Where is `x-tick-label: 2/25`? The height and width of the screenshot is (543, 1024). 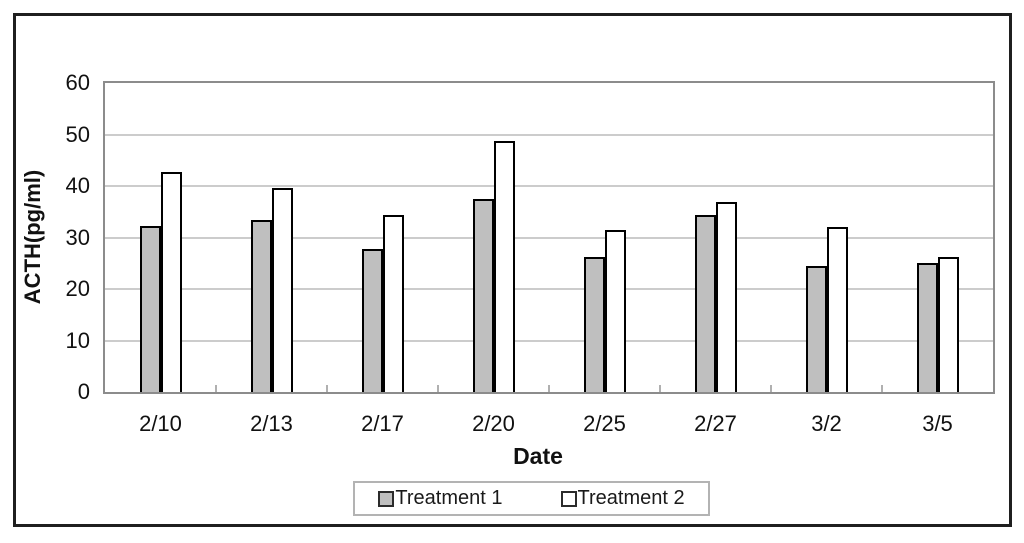 x-tick-label: 2/25 is located at coordinates (604, 423).